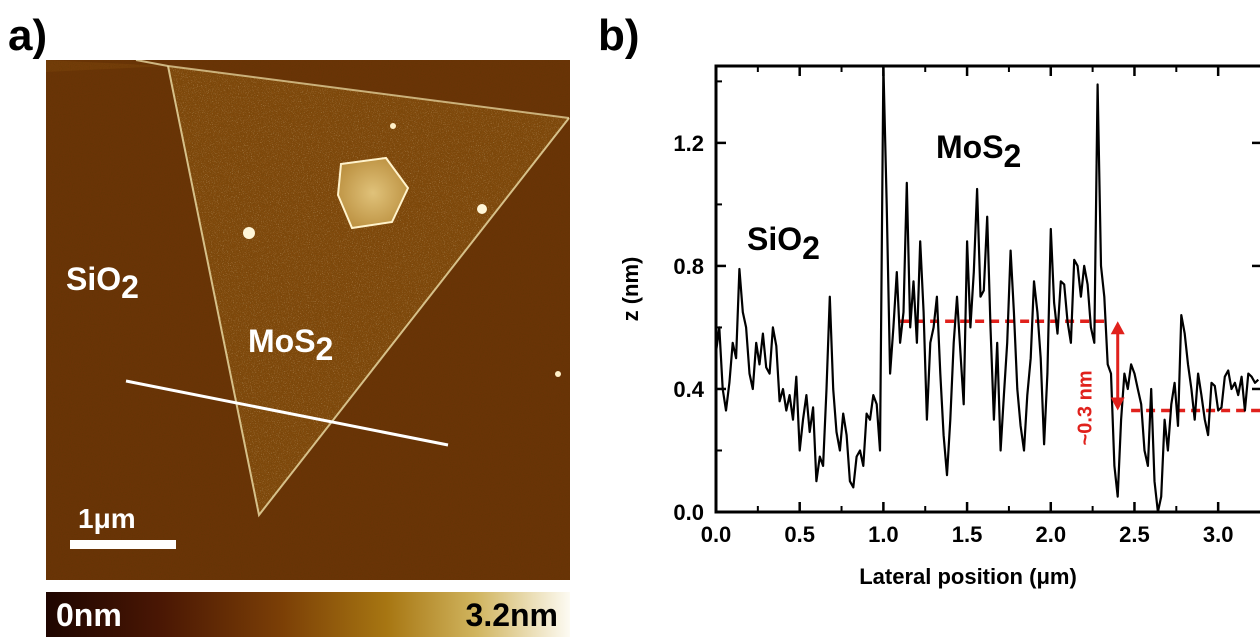  What do you see at coordinates (93, 279) in the screenshot?
I see `sio2-label: SiO` at bounding box center [93, 279].